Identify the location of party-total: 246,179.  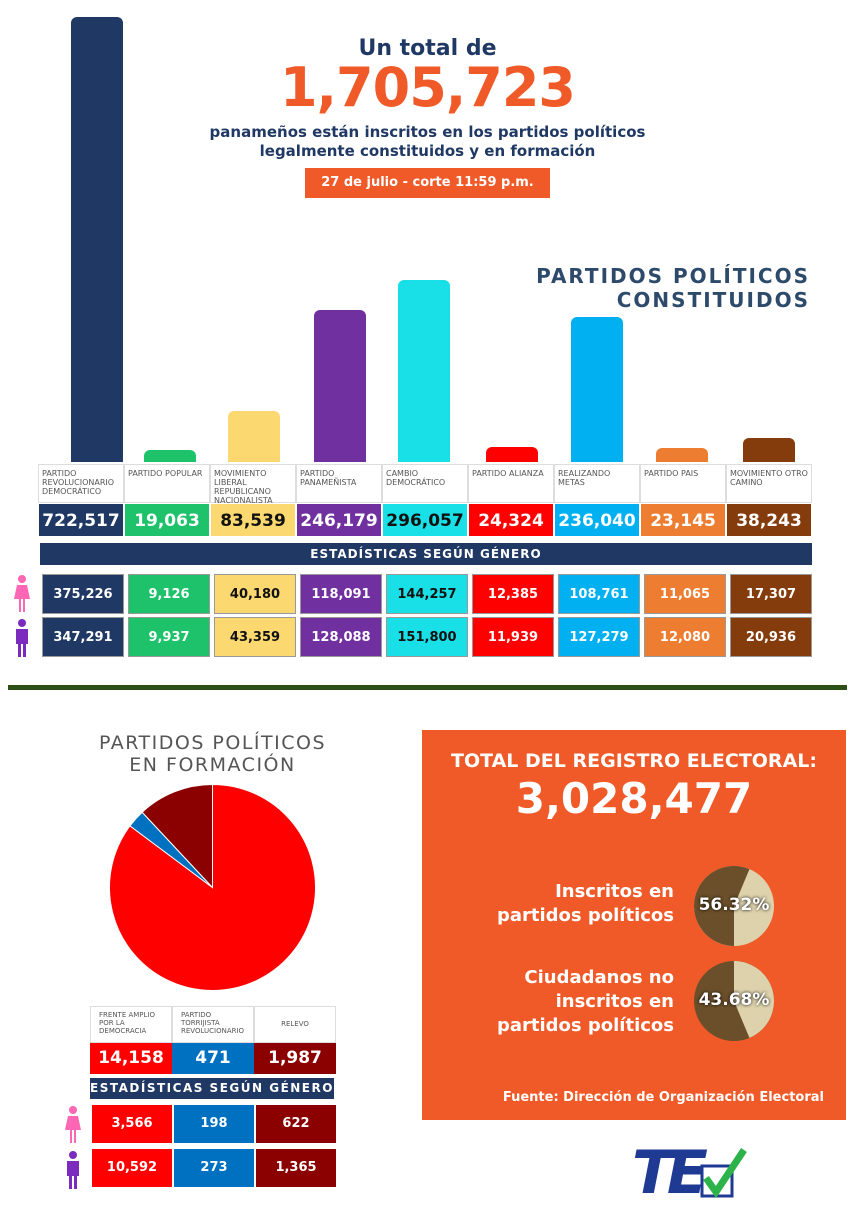
(339, 520).